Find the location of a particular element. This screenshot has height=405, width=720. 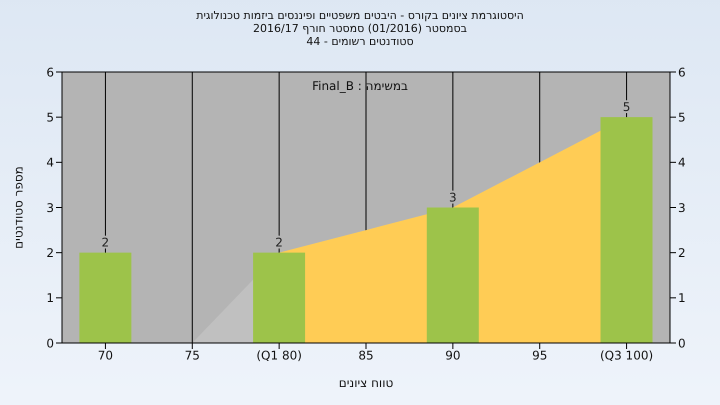

x-tick-label: 85 is located at coordinates (366, 355).